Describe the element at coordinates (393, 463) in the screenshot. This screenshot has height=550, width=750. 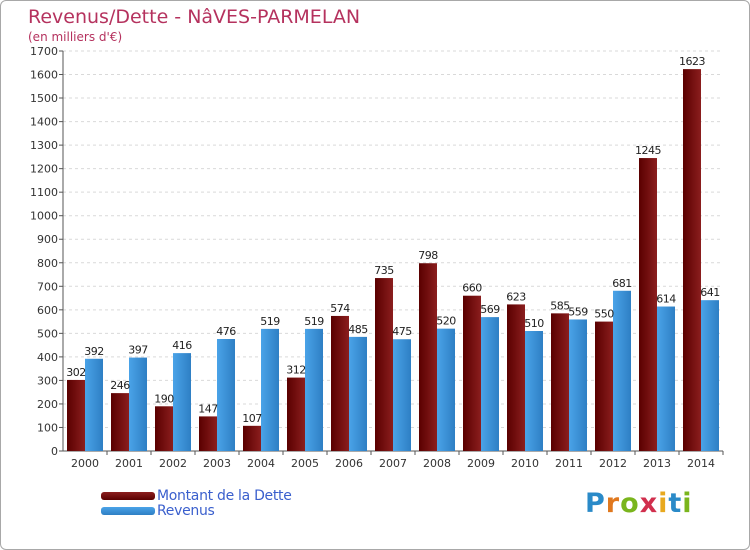
I see `x-tick-label: 2007` at that location.